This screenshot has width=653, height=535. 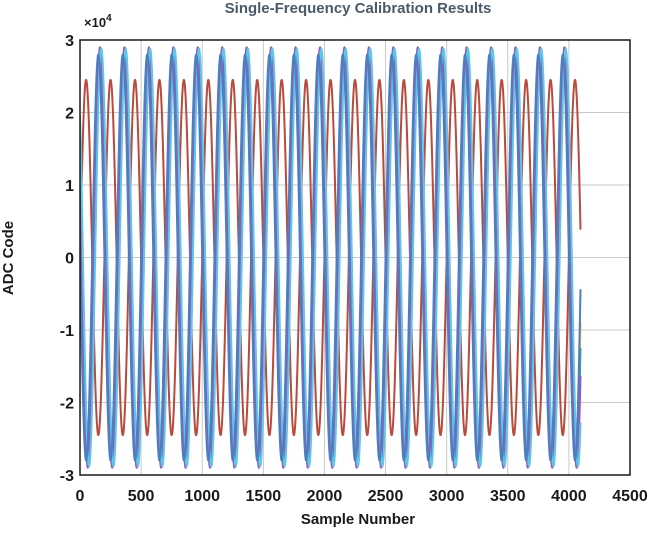 I want to click on y-tick-label: 2, so click(x=69, y=114).